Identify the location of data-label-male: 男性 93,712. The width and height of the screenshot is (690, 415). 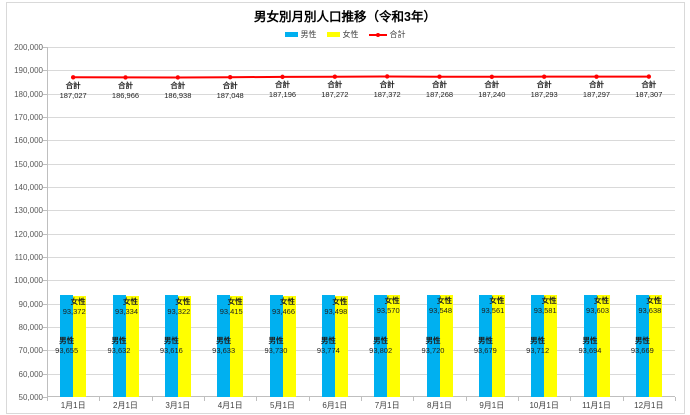
(538, 345).